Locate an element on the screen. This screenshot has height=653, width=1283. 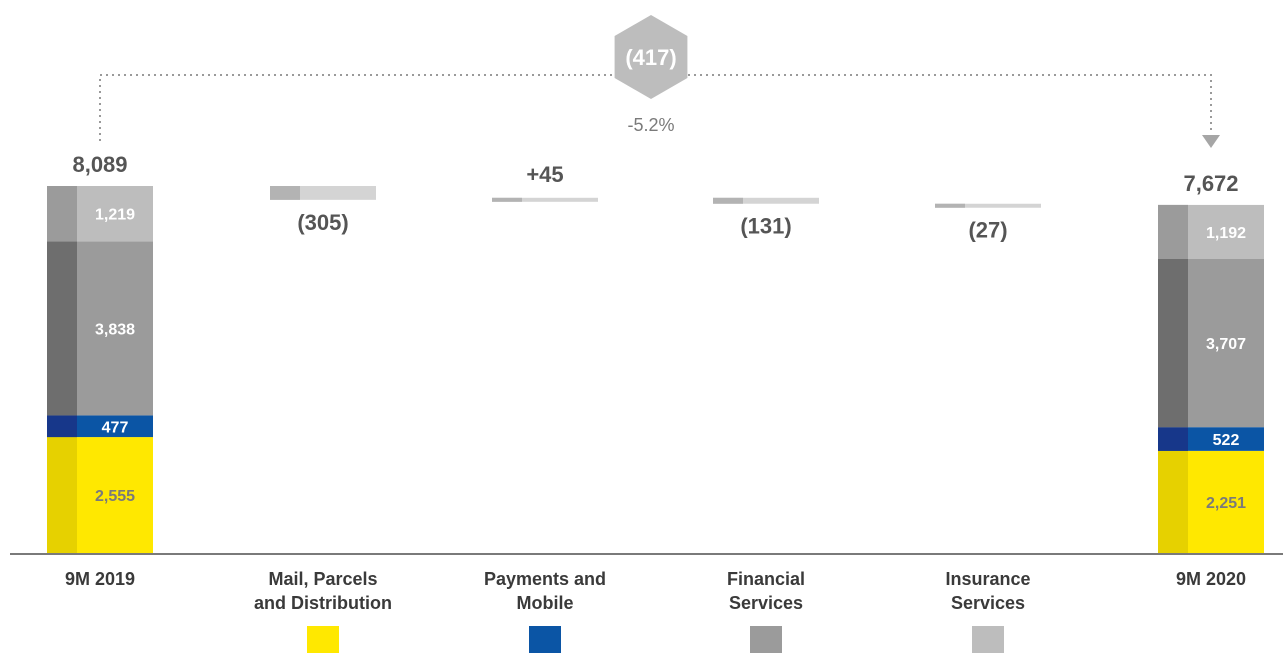
segment-label-1-2: 3,707 is located at coordinates (1226, 344).